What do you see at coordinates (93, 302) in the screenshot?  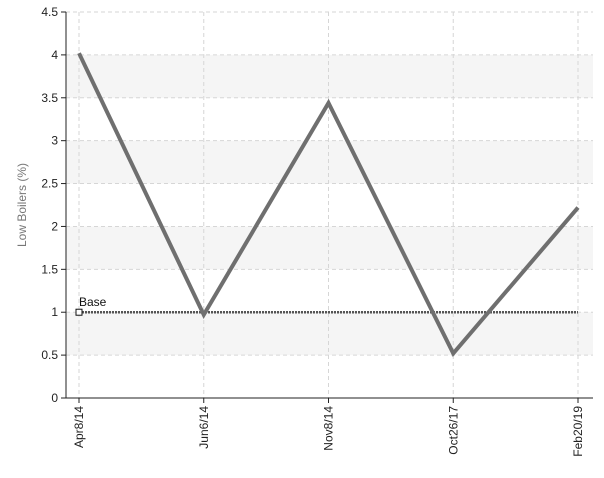 I see `base-reference-label: Base` at bounding box center [93, 302].